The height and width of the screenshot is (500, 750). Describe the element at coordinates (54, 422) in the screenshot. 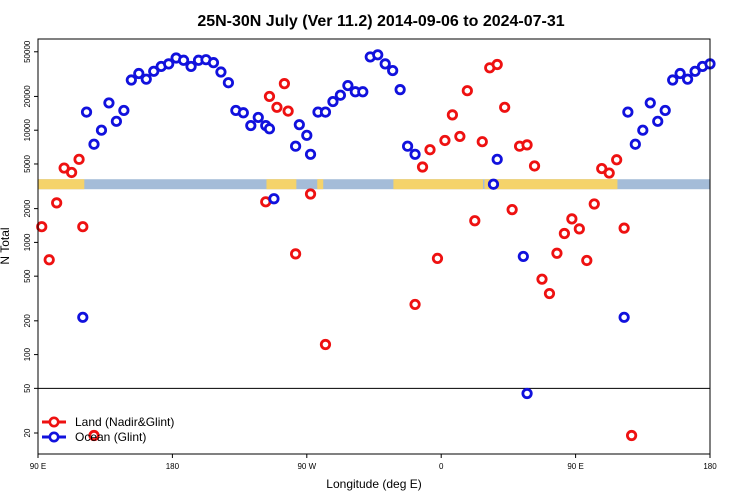

I see `legend-land-marker` at that location.